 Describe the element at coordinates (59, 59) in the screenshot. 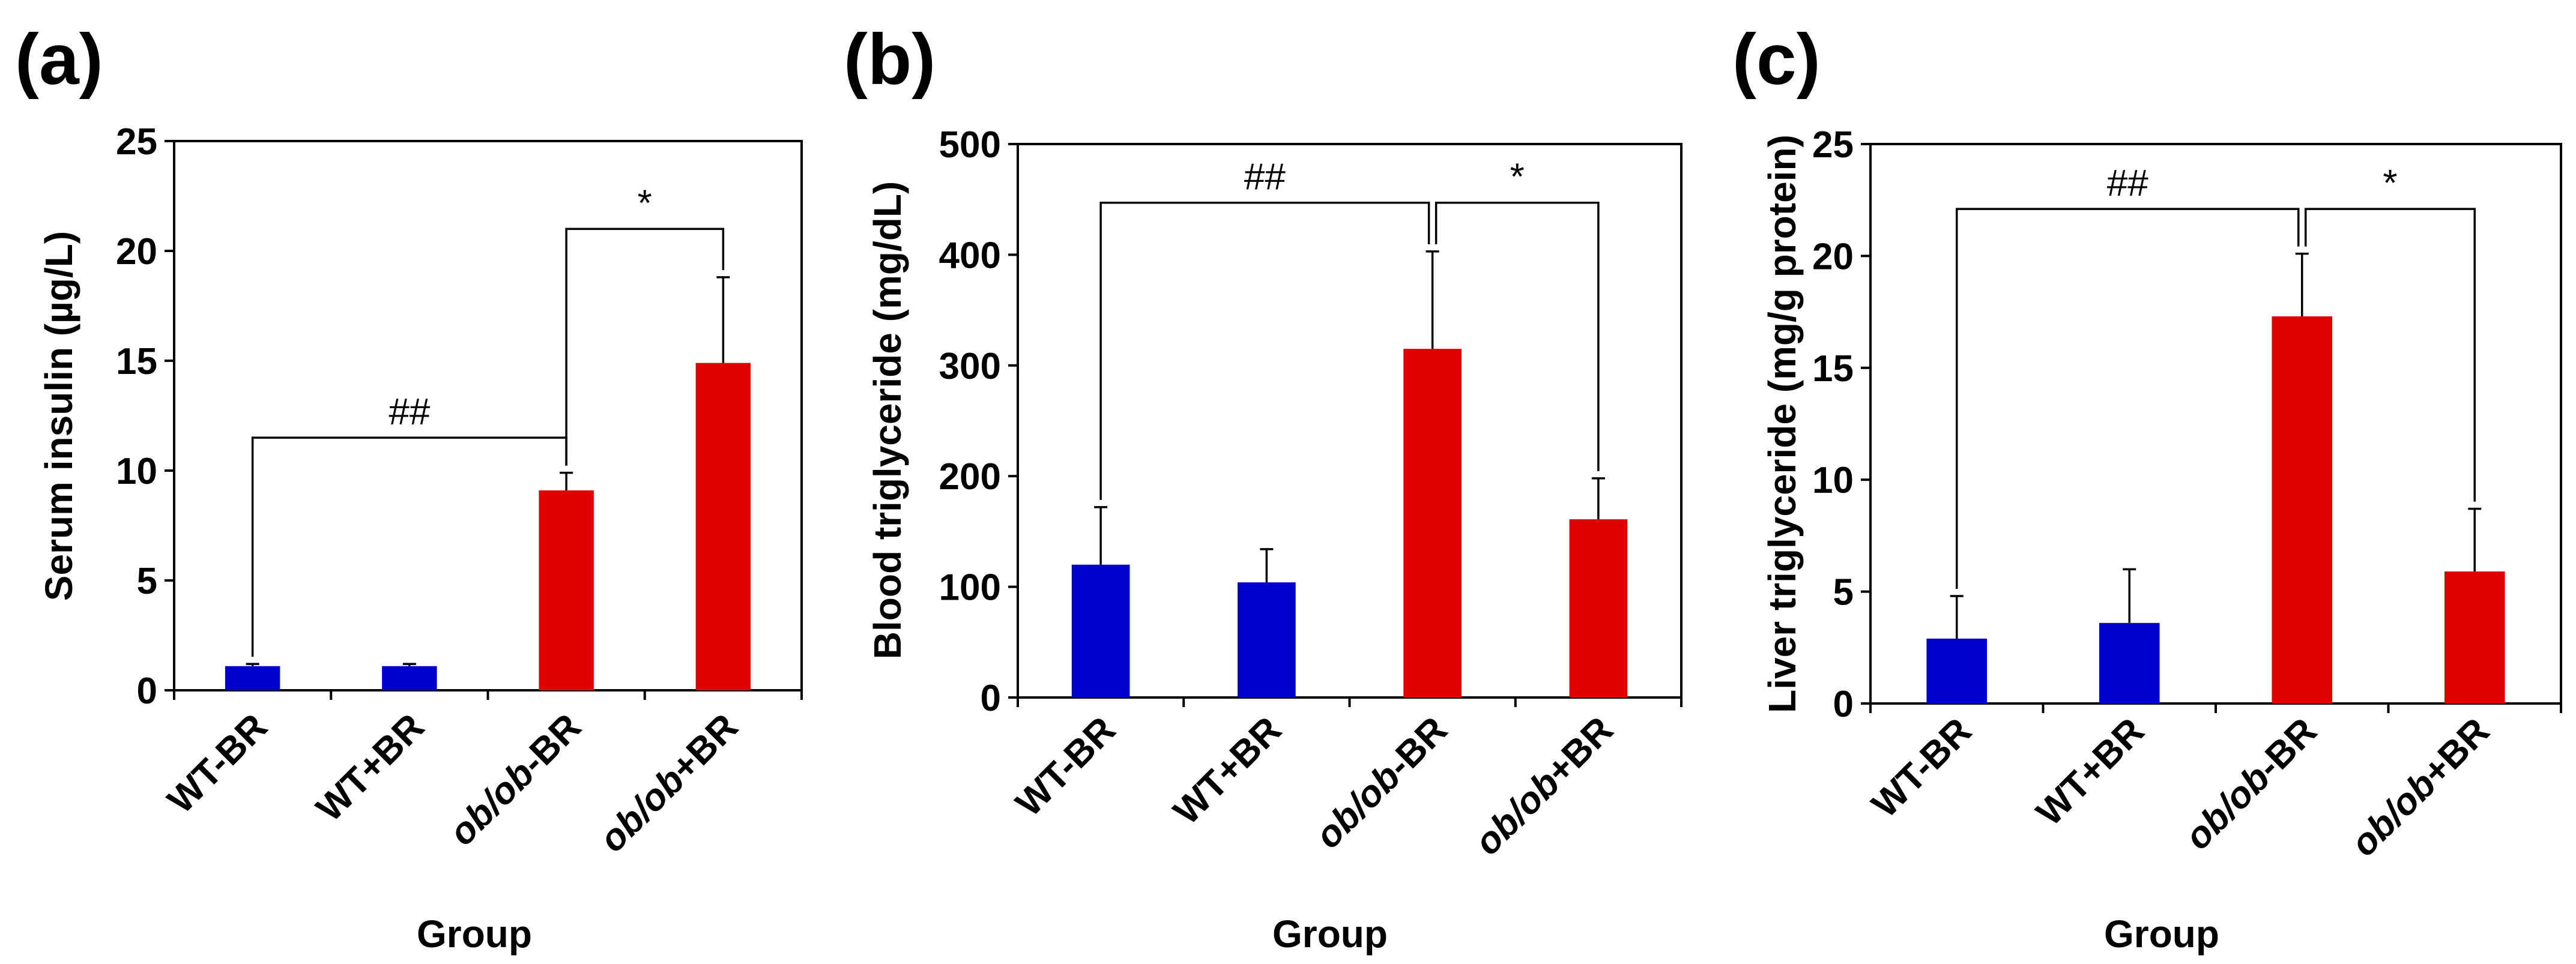

I see `panel-label: (a)` at that location.